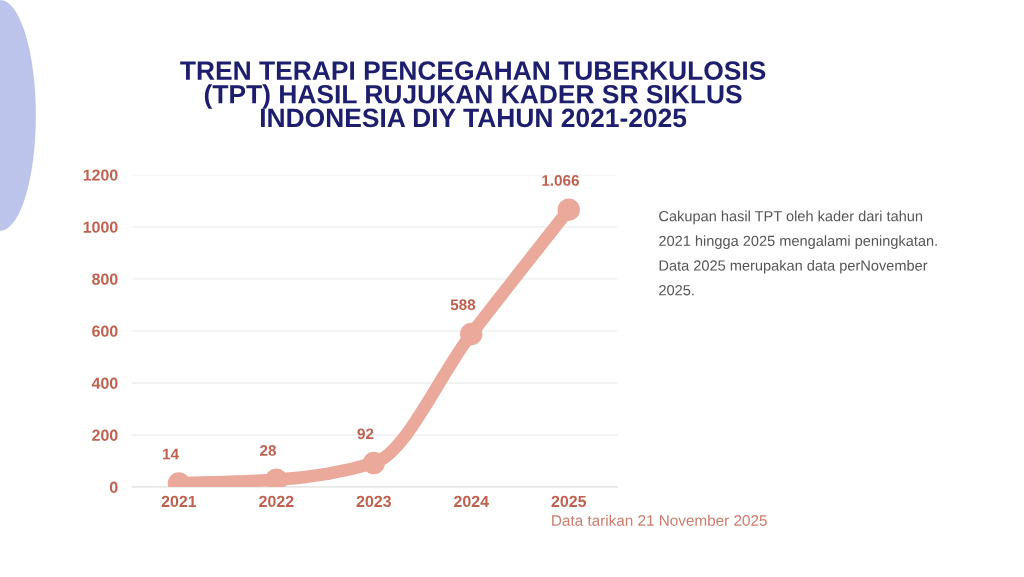 The width and height of the screenshot is (1024, 577). Describe the element at coordinates (659, 520) in the screenshot. I see `text: Data tarikan 21 November 2025` at that location.